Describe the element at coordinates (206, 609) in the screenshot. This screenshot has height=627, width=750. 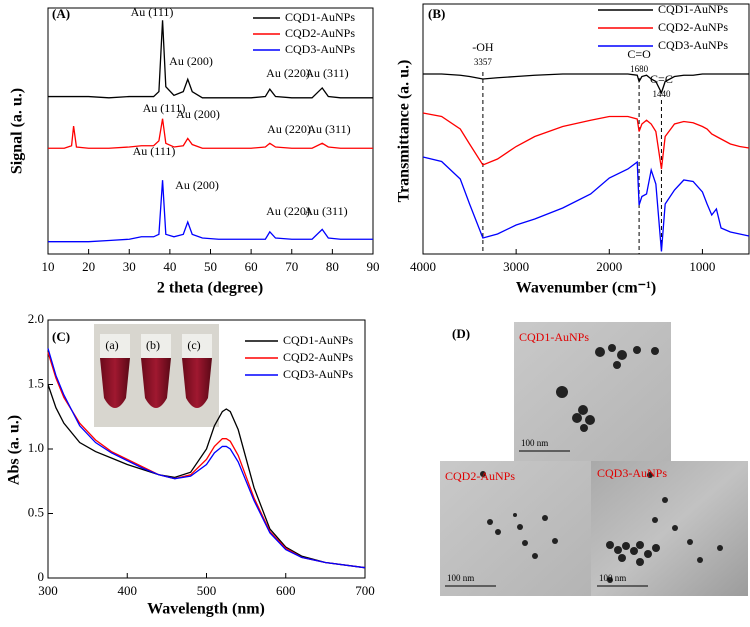
I see `x-axis-title: Wavelength (nm)` at that location.